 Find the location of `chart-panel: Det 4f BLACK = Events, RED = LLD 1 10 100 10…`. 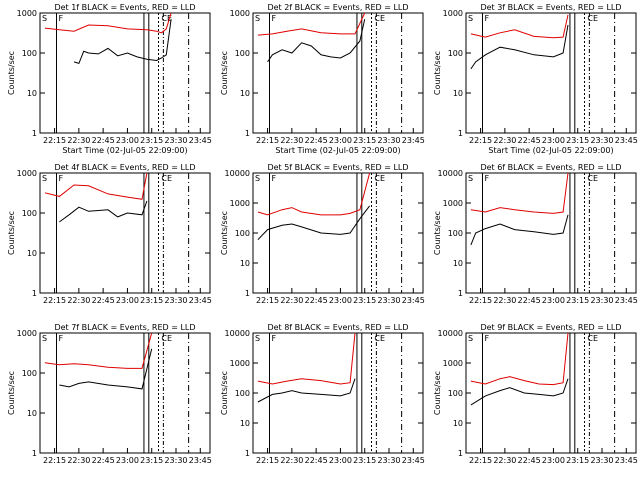

chart-panel: Det 4f BLACK = Events, RED = LLD 1 10 100 10… is located at coordinates (109, 234).